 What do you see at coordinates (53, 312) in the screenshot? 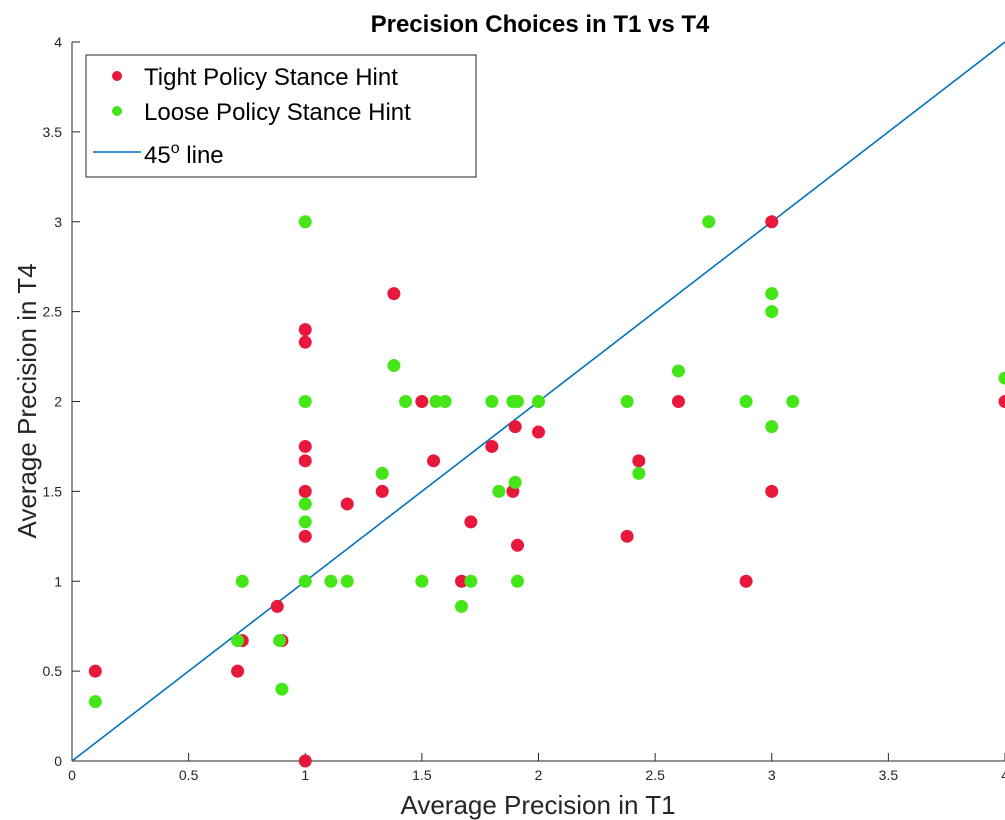
I see `y-tick-label: 2.5` at bounding box center [53, 312].